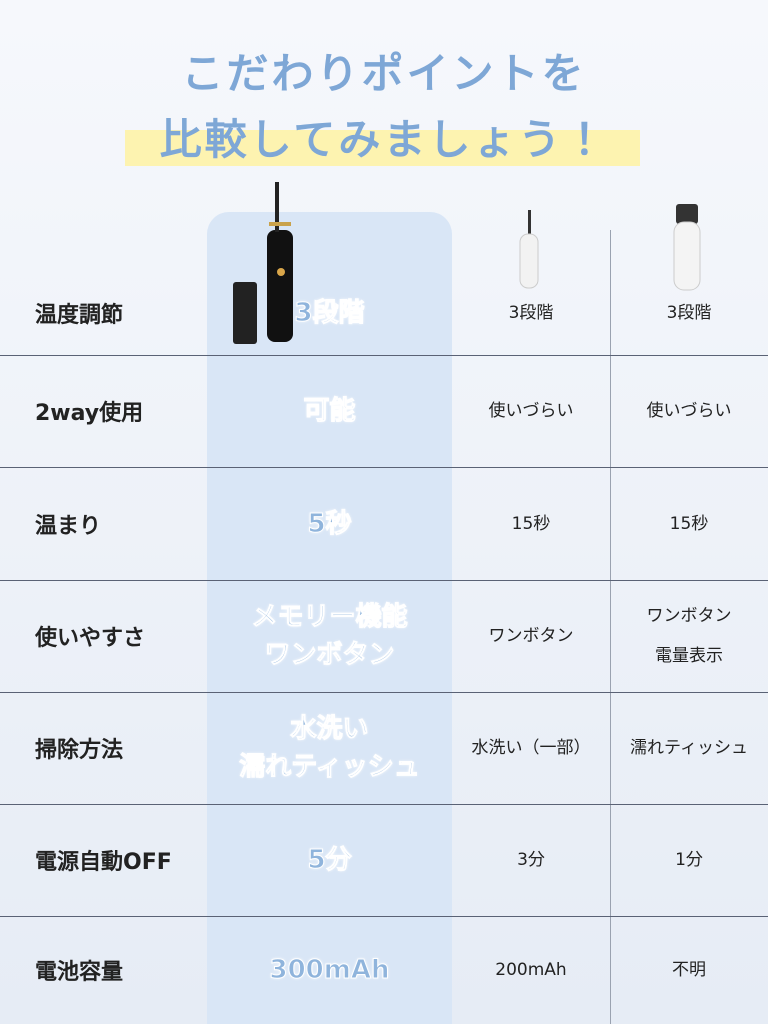 Image resolution: width=768 pixels, height=1024 pixels. Describe the element at coordinates (384, 73) in the screenshot. I see `title-line: こだわりポイントを` at that location.